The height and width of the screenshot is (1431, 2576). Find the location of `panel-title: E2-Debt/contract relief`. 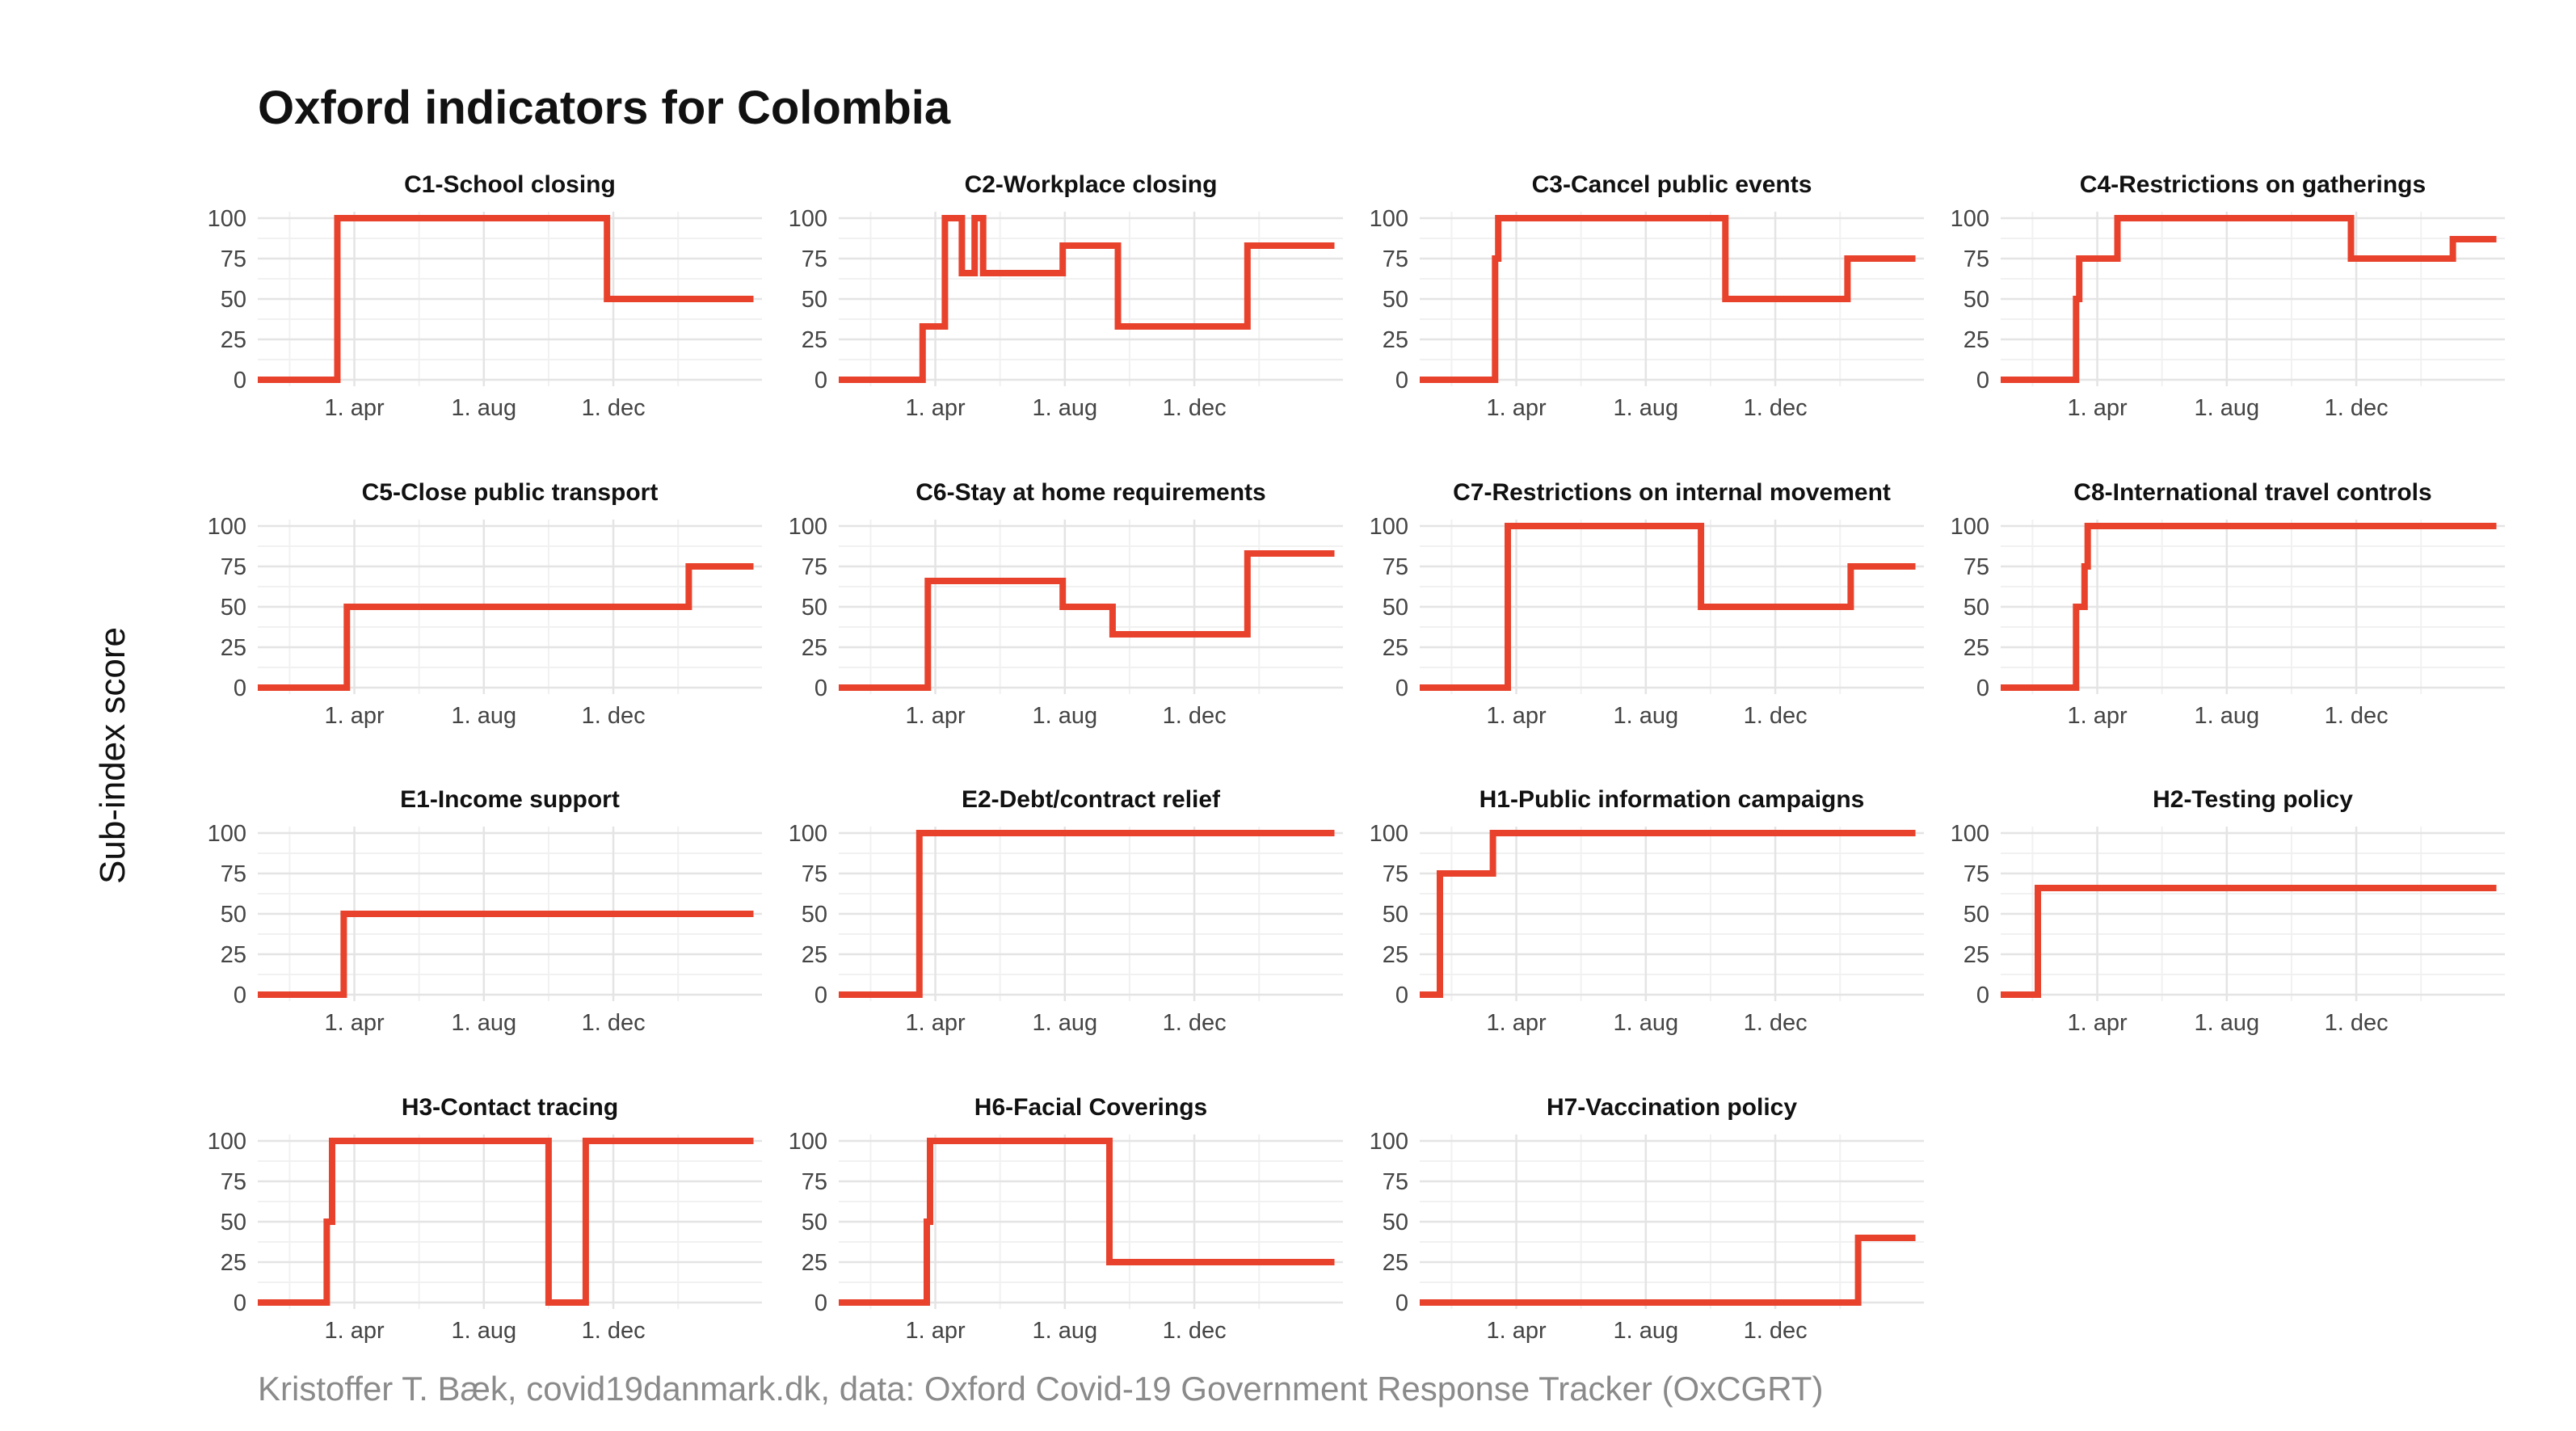

panel-title: E2-Debt/contract relief is located at coordinates (1091, 799).